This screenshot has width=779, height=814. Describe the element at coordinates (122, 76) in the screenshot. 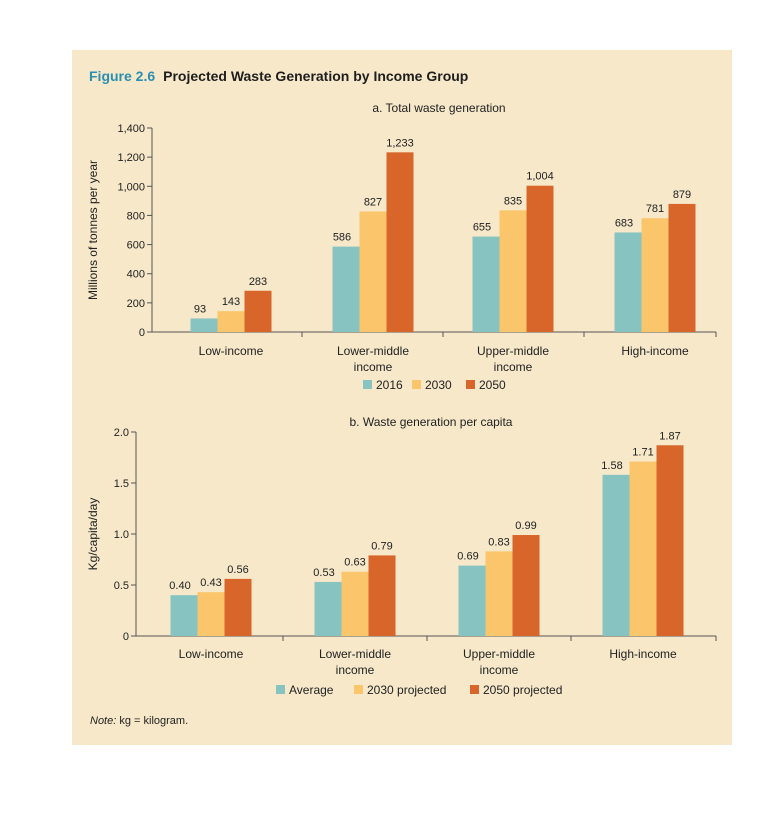

I see `figure-number: Figure 2.6` at that location.